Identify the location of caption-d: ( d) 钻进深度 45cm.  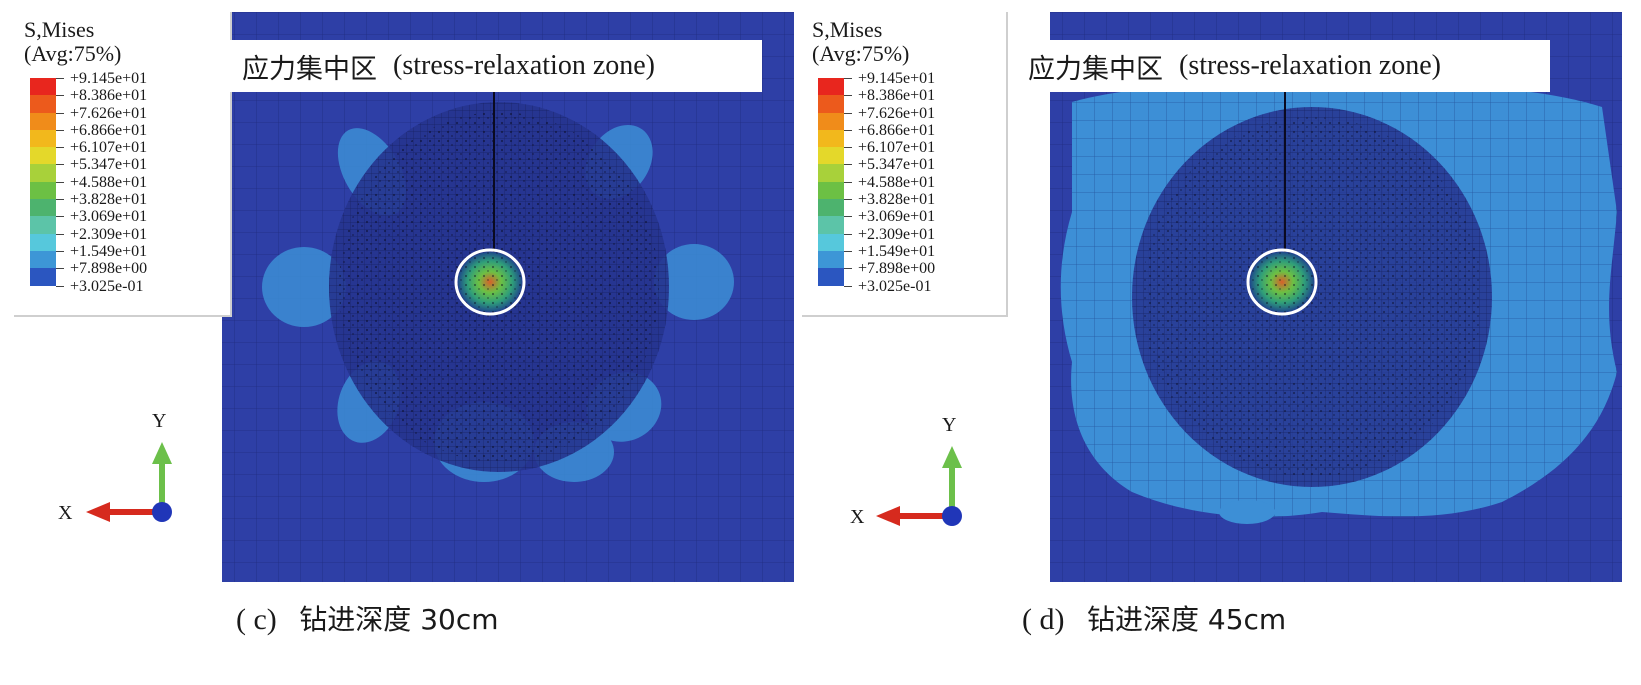
(1154, 618).